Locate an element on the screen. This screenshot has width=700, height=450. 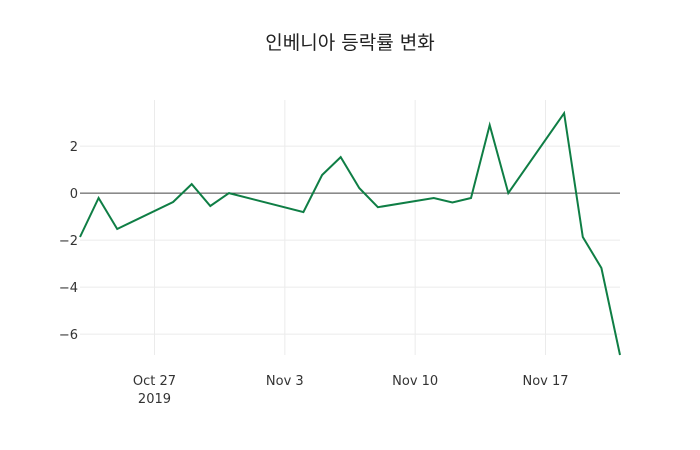
y-axis-ticks: 2 0 −2 −4 −6 is located at coordinates (68, 241).